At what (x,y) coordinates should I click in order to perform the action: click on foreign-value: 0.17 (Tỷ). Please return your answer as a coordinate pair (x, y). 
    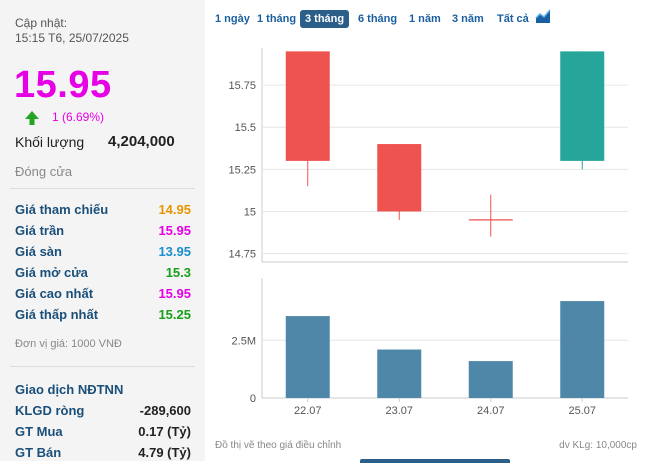
    Looking at the image, I should click on (164, 431).